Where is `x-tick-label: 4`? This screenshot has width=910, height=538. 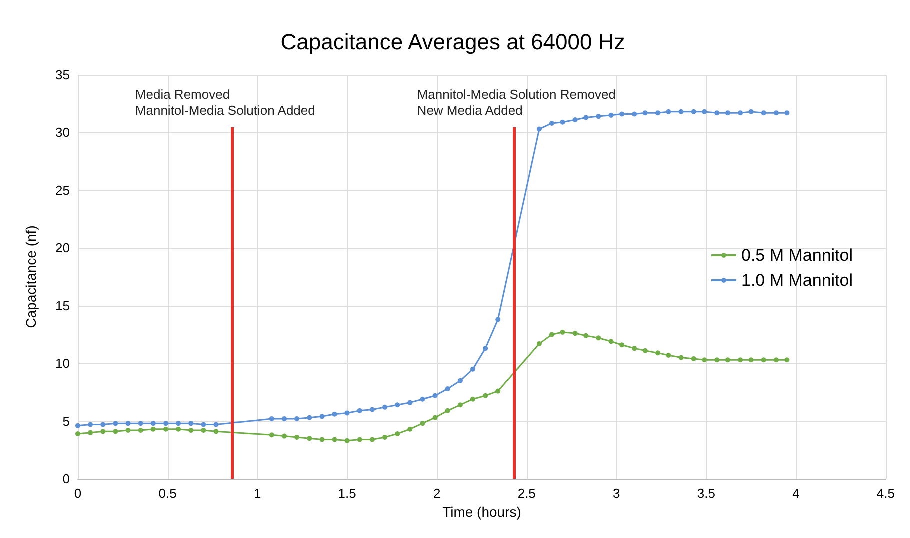
x-tick-label: 4 is located at coordinates (796, 493).